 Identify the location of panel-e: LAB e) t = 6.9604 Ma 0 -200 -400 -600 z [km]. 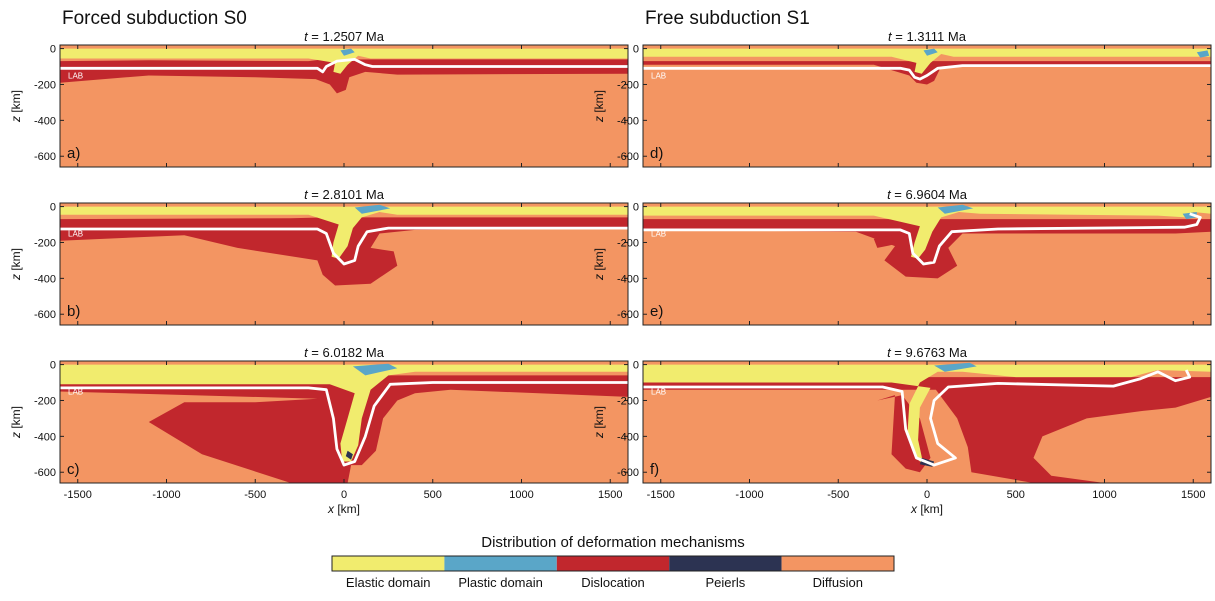
(902, 256).